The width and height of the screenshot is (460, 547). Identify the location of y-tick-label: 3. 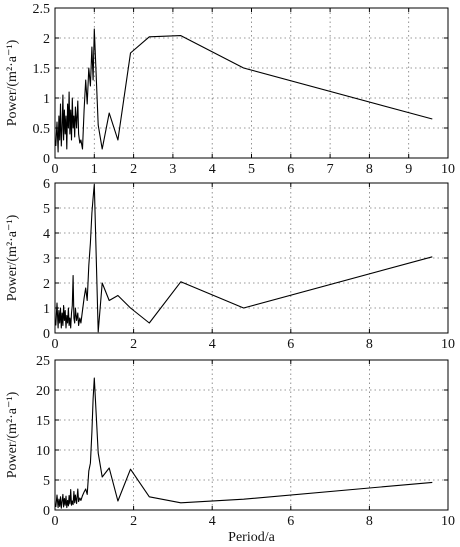
(46, 259).